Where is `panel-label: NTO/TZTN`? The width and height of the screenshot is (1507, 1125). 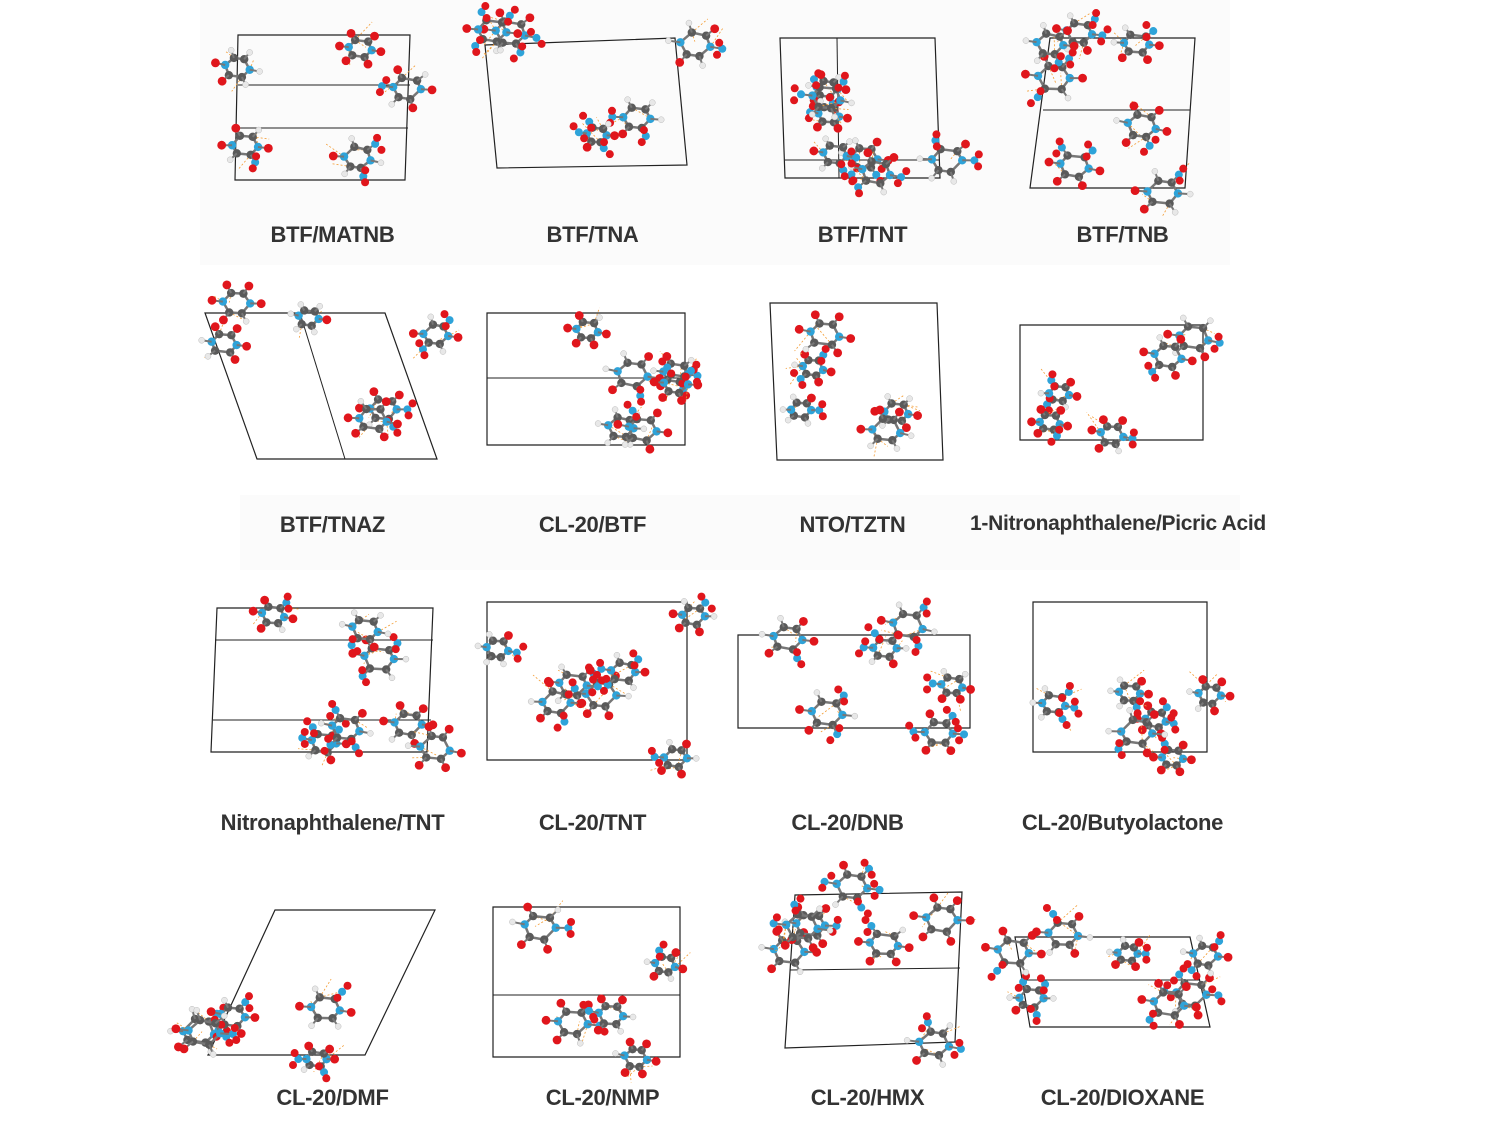
panel-label: NTO/TZTN is located at coordinates (852, 525).